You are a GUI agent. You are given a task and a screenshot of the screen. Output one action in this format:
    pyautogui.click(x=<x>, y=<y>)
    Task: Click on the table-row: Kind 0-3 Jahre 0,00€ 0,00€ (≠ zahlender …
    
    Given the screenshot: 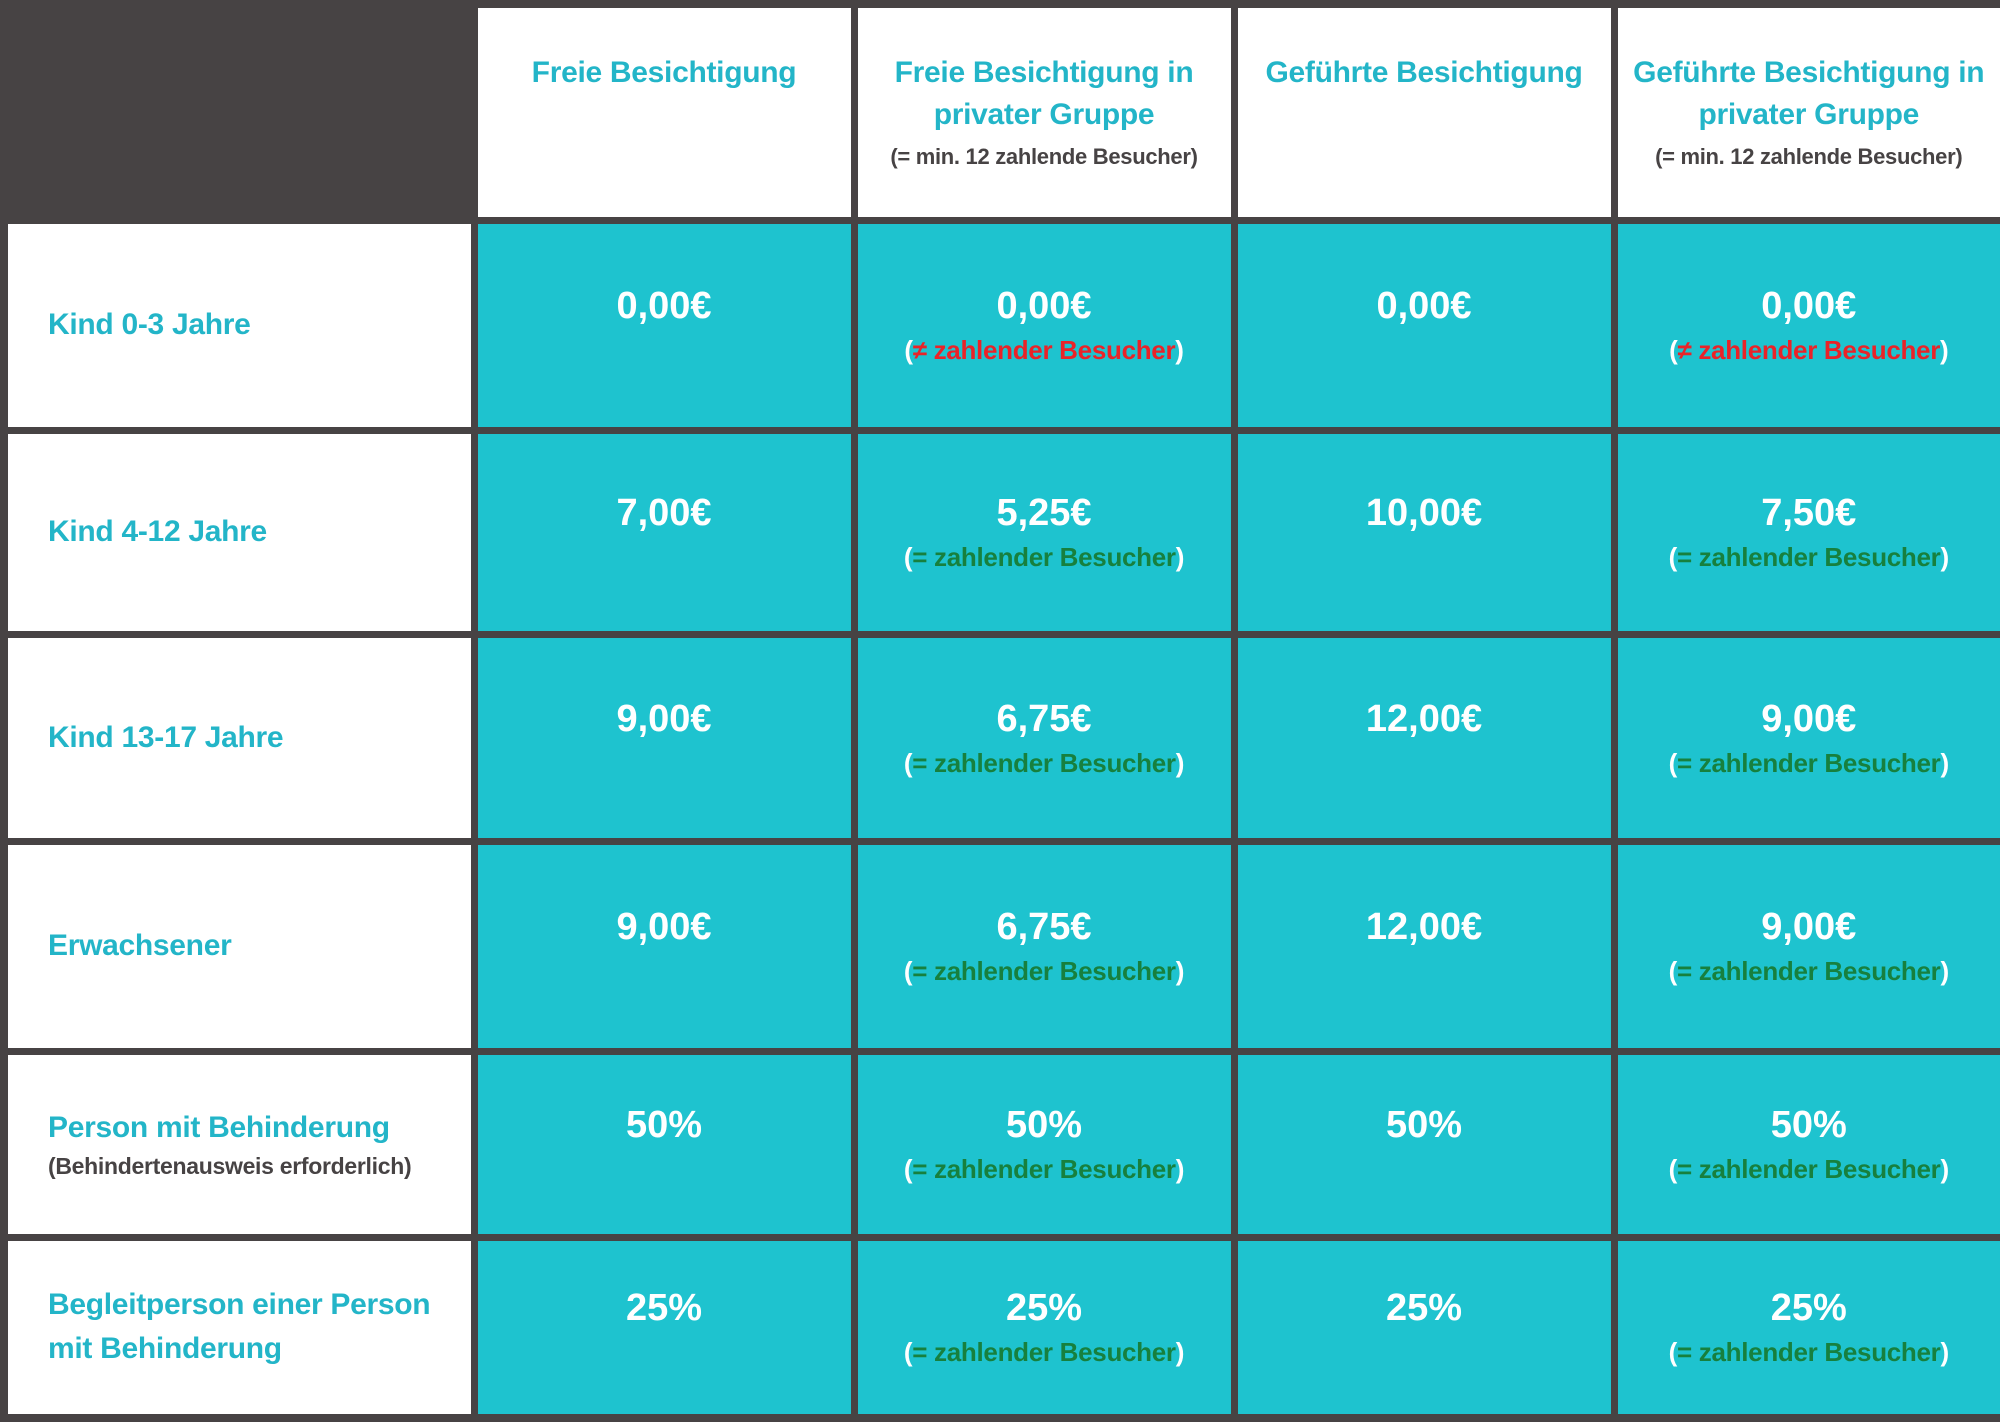 What is the action you would take?
    pyautogui.click(x=1002, y=325)
    